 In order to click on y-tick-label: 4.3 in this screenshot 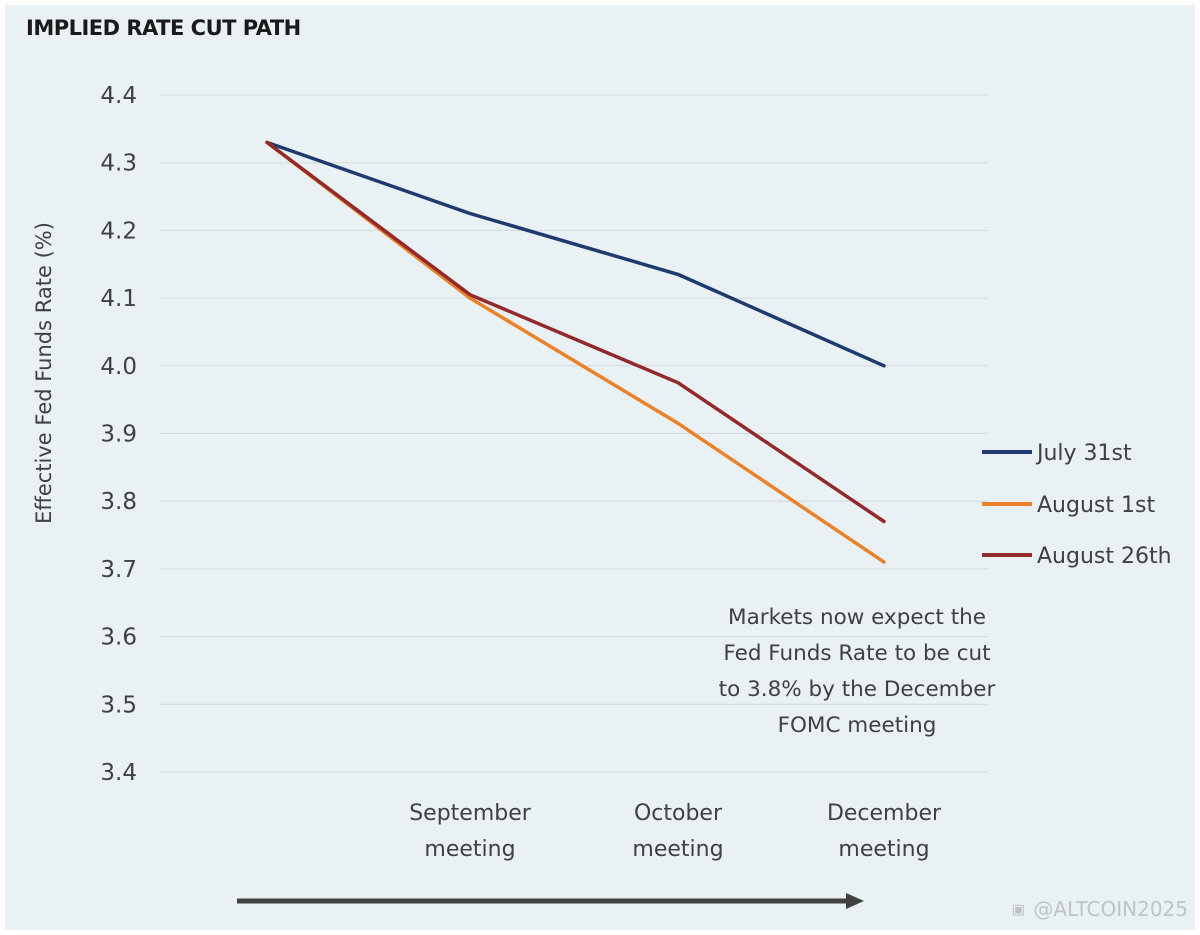, I will do `click(118, 164)`.